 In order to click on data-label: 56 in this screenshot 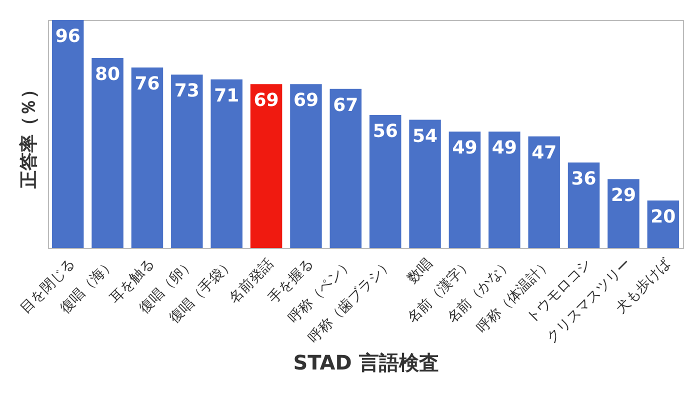, I will do `click(385, 131)`.